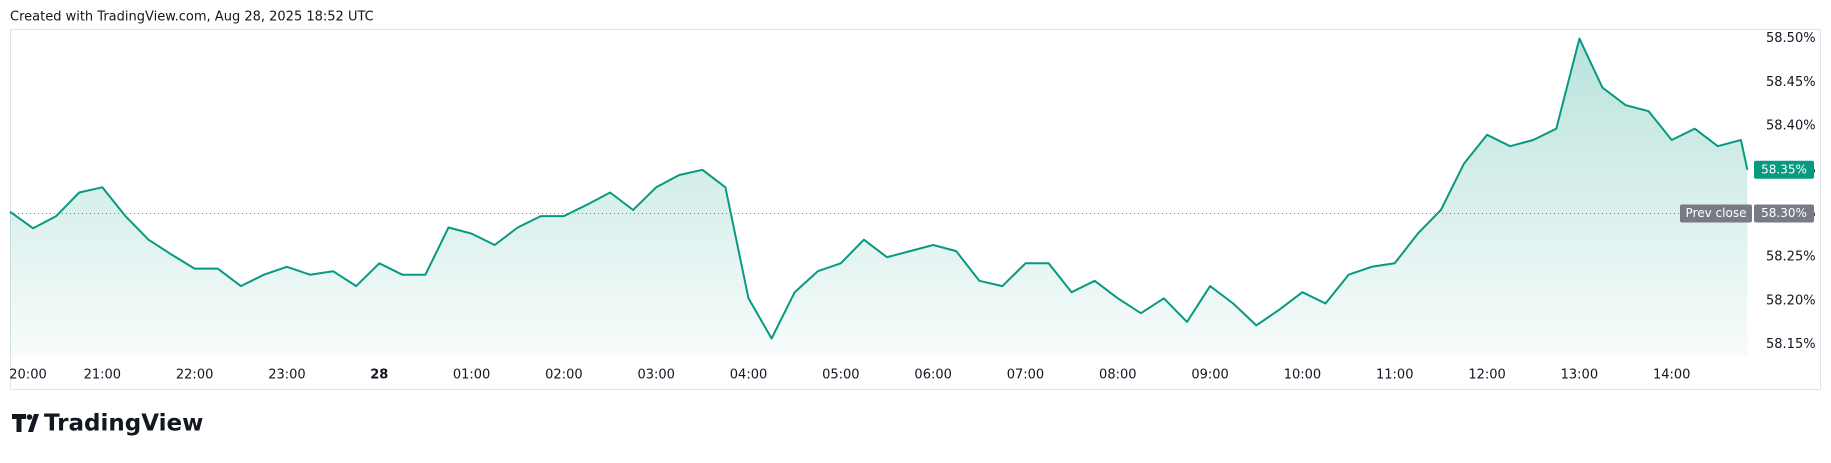  Describe the element at coordinates (1791, 257) in the screenshot. I see `y-tick-label: 58.25%` at that location.